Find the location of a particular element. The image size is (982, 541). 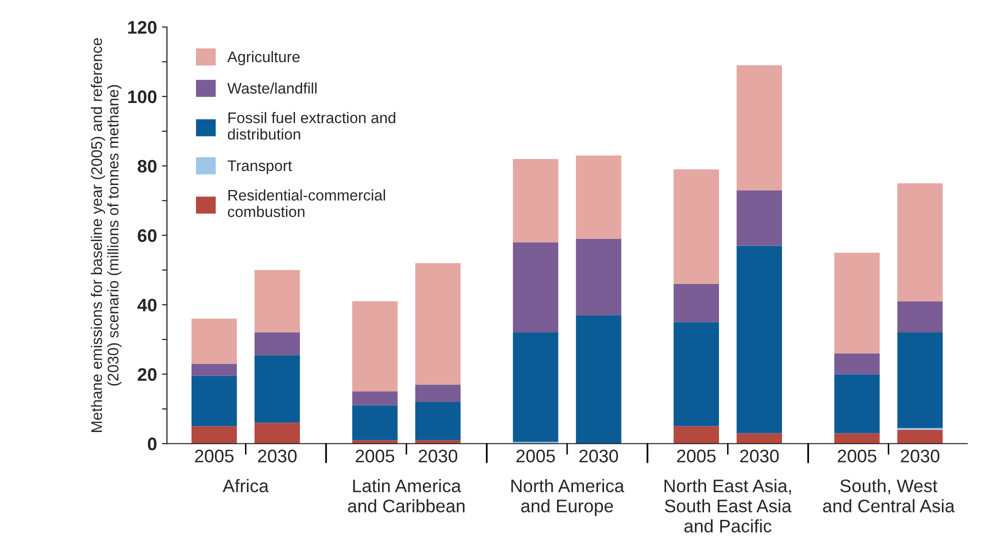

y-tick-label: 0 is located at coordinates (152, 444).